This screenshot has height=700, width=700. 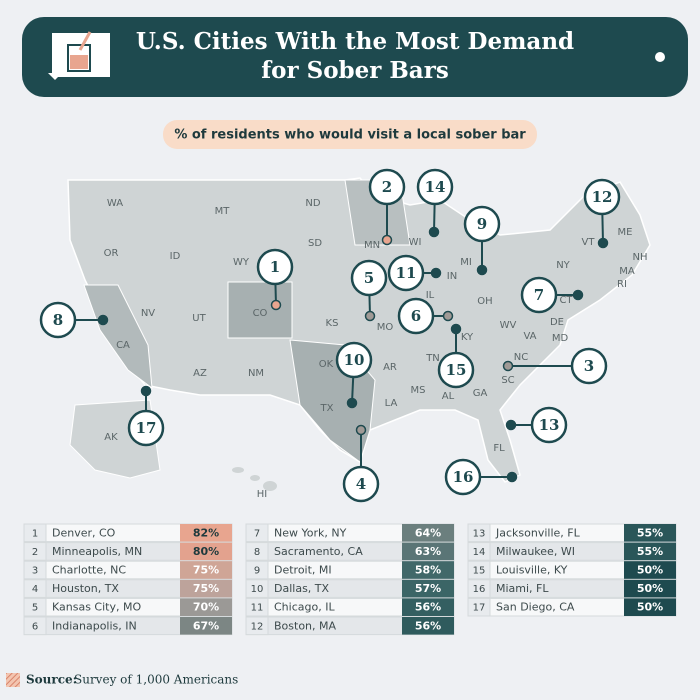 I want to click on title: U.S. Cities With the Most Demand, so click(x=355, y=41).